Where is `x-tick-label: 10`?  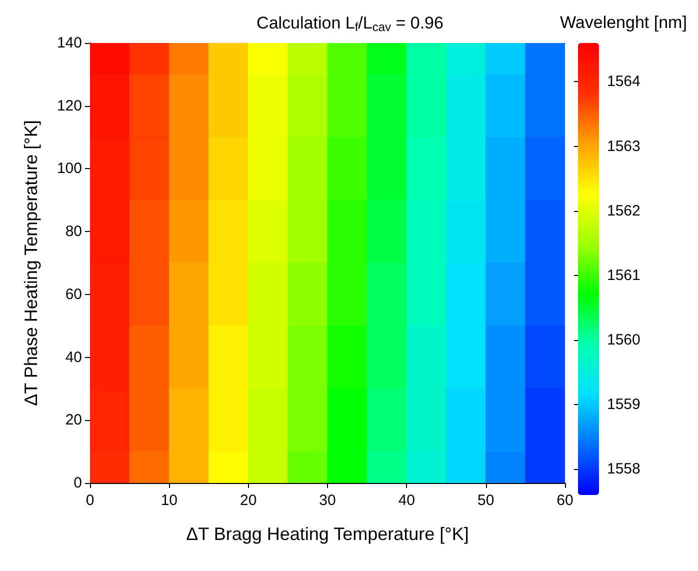 x-tick-label: 10 is located at coordinates (169, 500).